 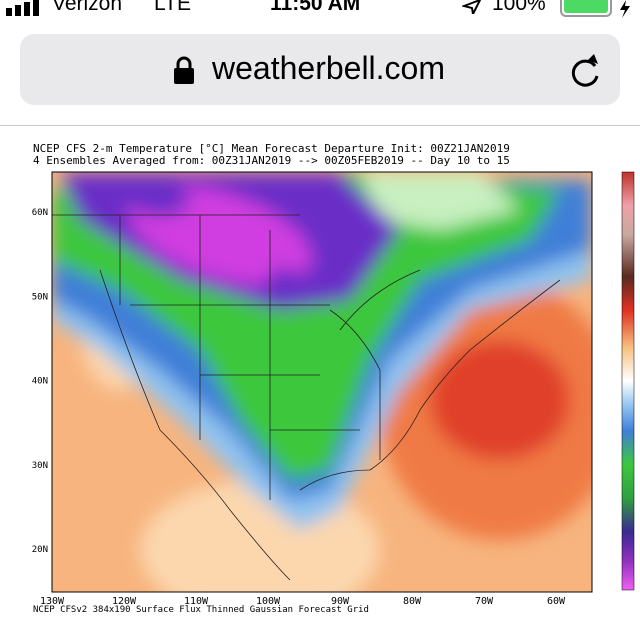 What do you see at coordinates (40, 550) in the screenshot?
I see `latitude-label: 20N` at bounding box center [40, 550].